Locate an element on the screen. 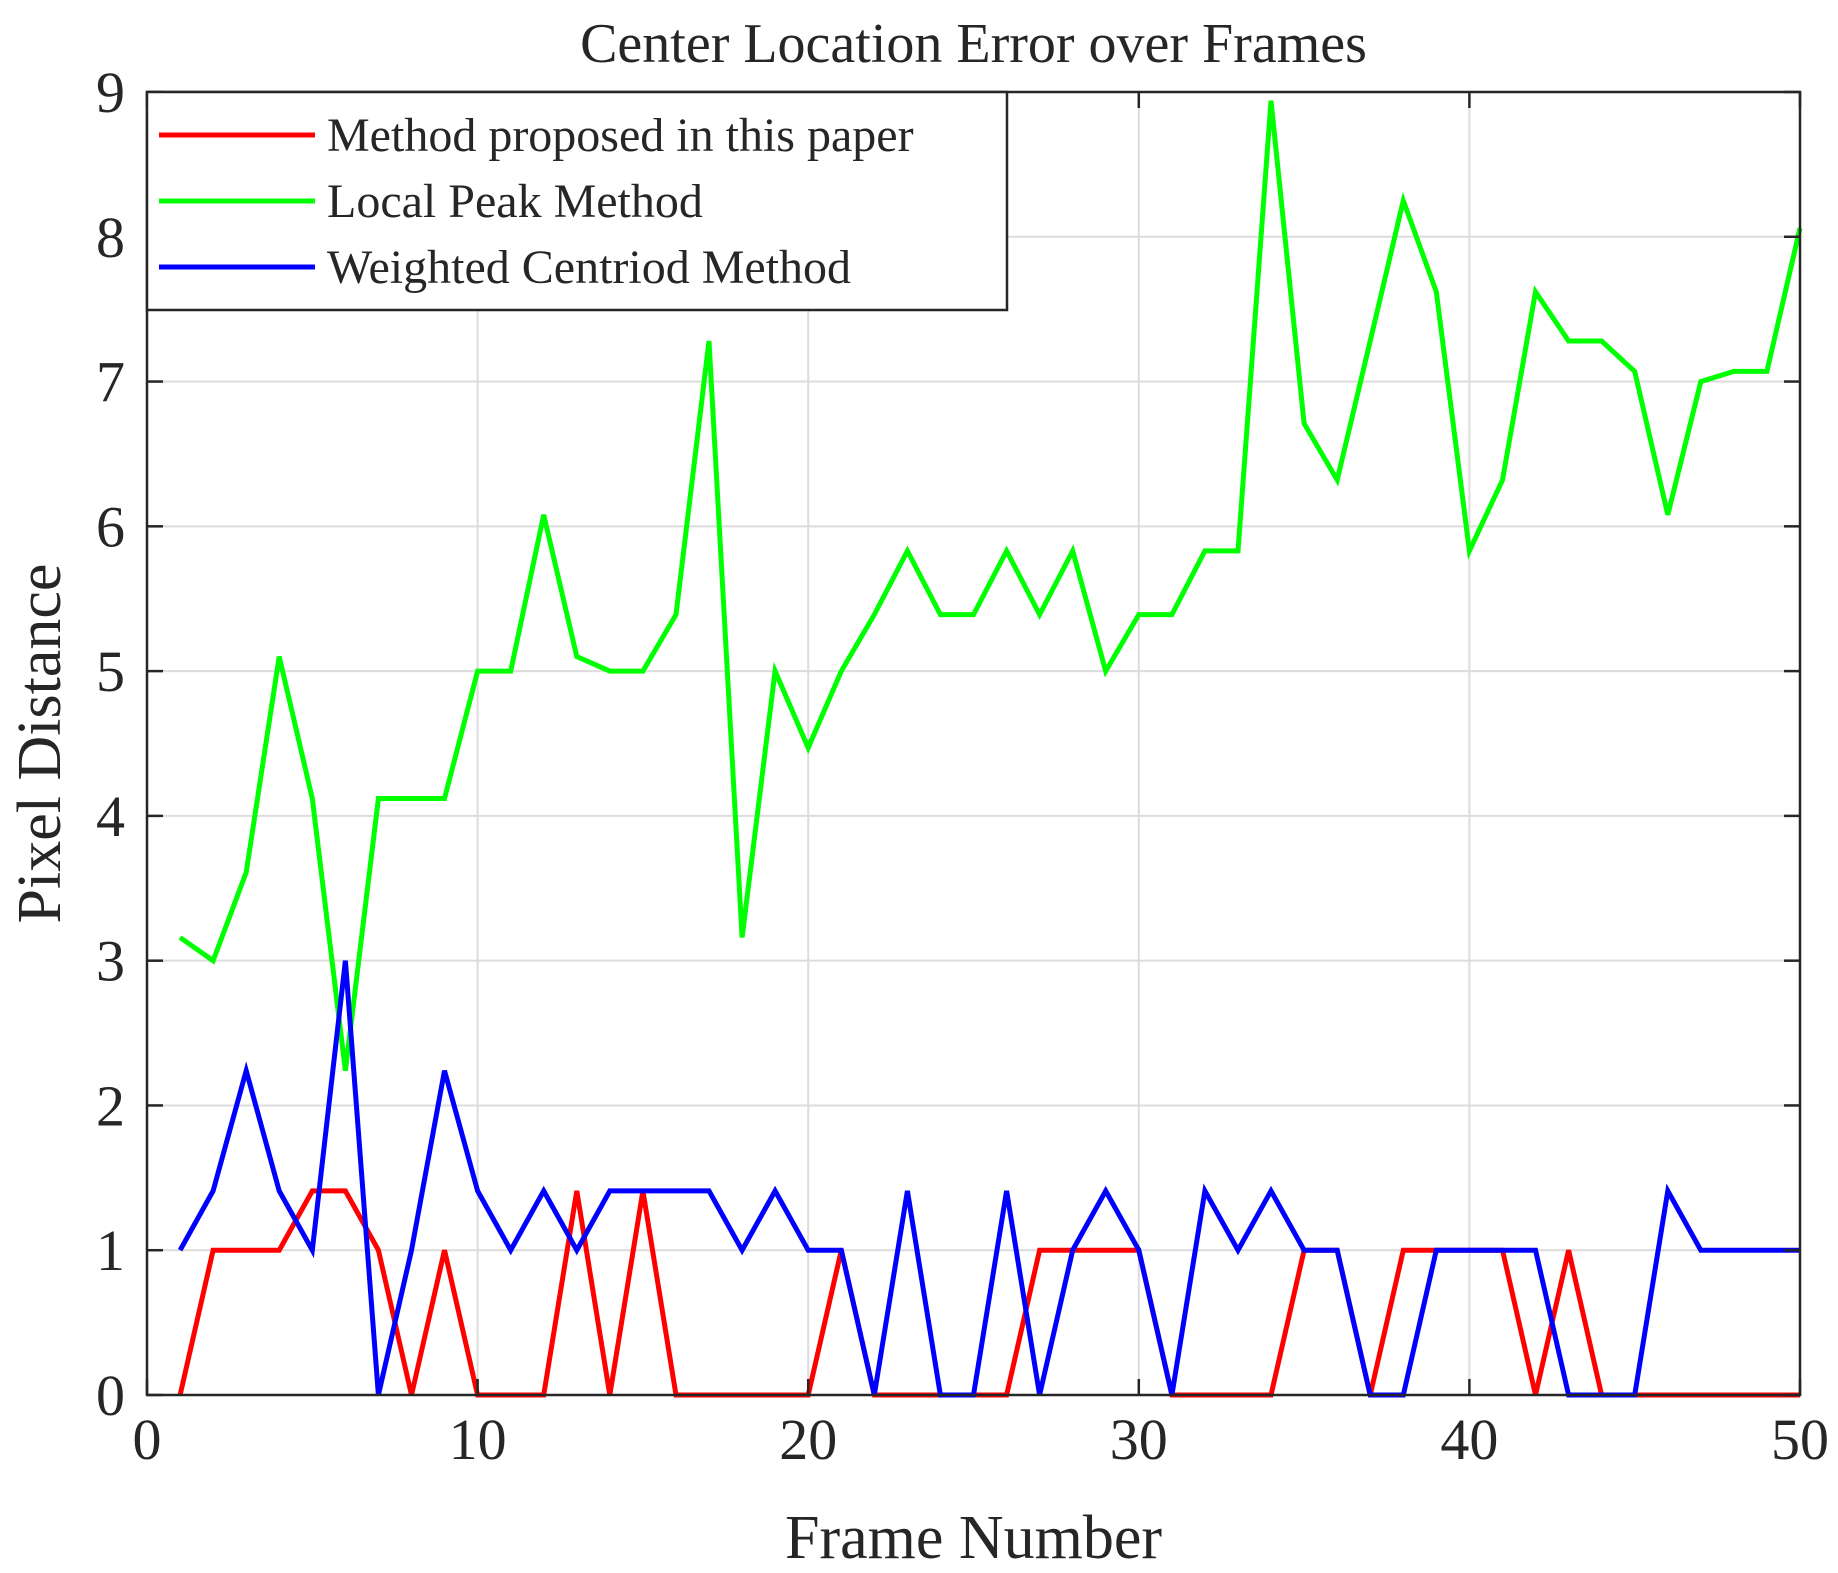  legend-label: Method proposed in this paper is located at coordinates (620, 135).